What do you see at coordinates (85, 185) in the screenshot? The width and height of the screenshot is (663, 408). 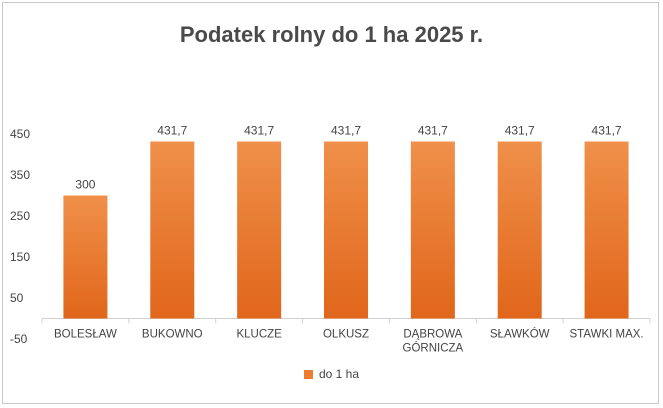 I see `data-label: 300` at bounding box center [85, 185].